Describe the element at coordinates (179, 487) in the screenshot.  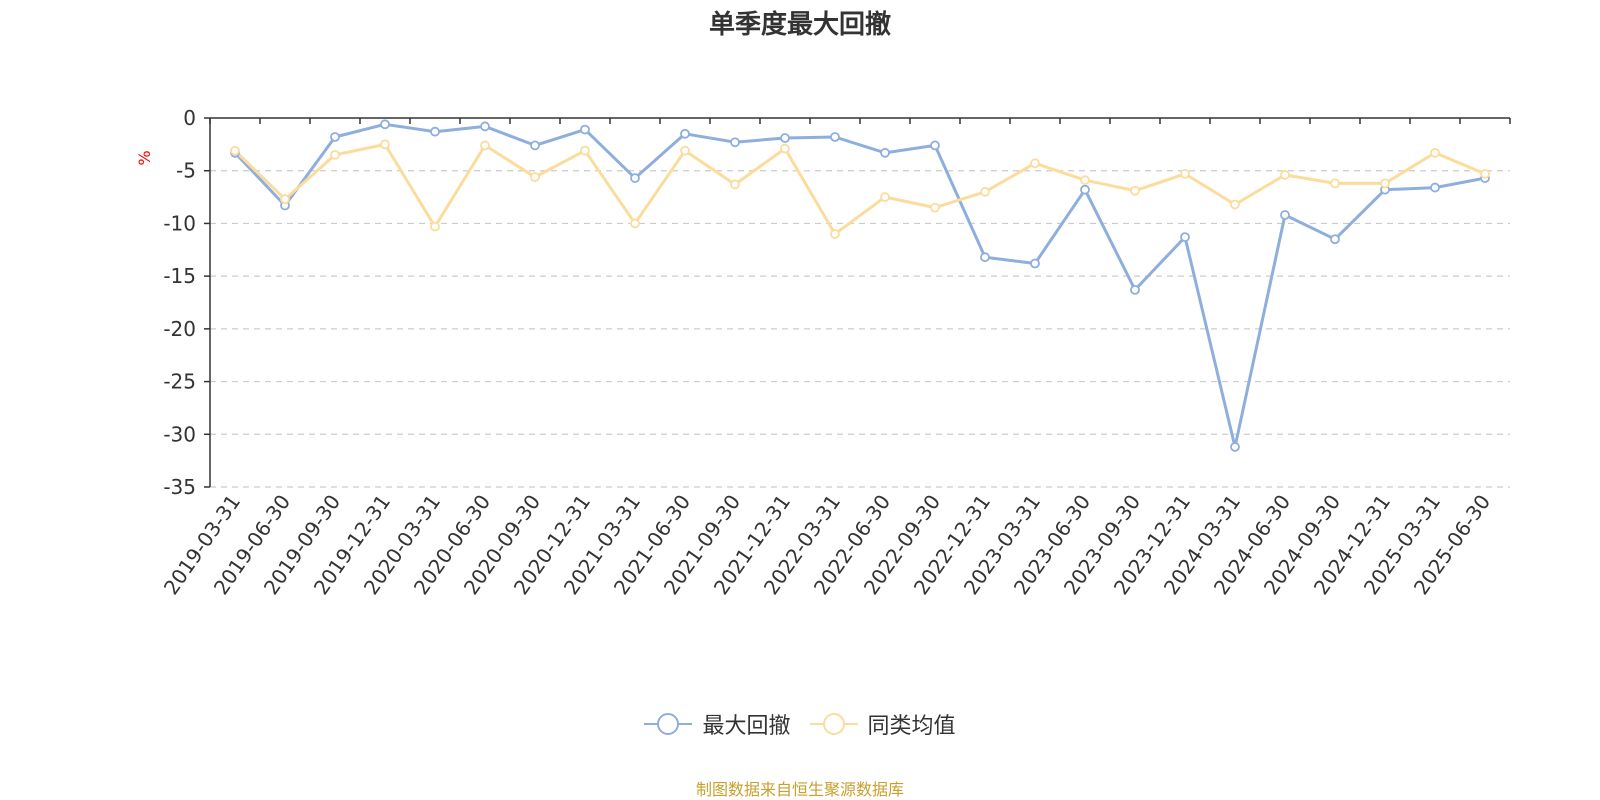
I see `y-tick-label: -35` at that location.